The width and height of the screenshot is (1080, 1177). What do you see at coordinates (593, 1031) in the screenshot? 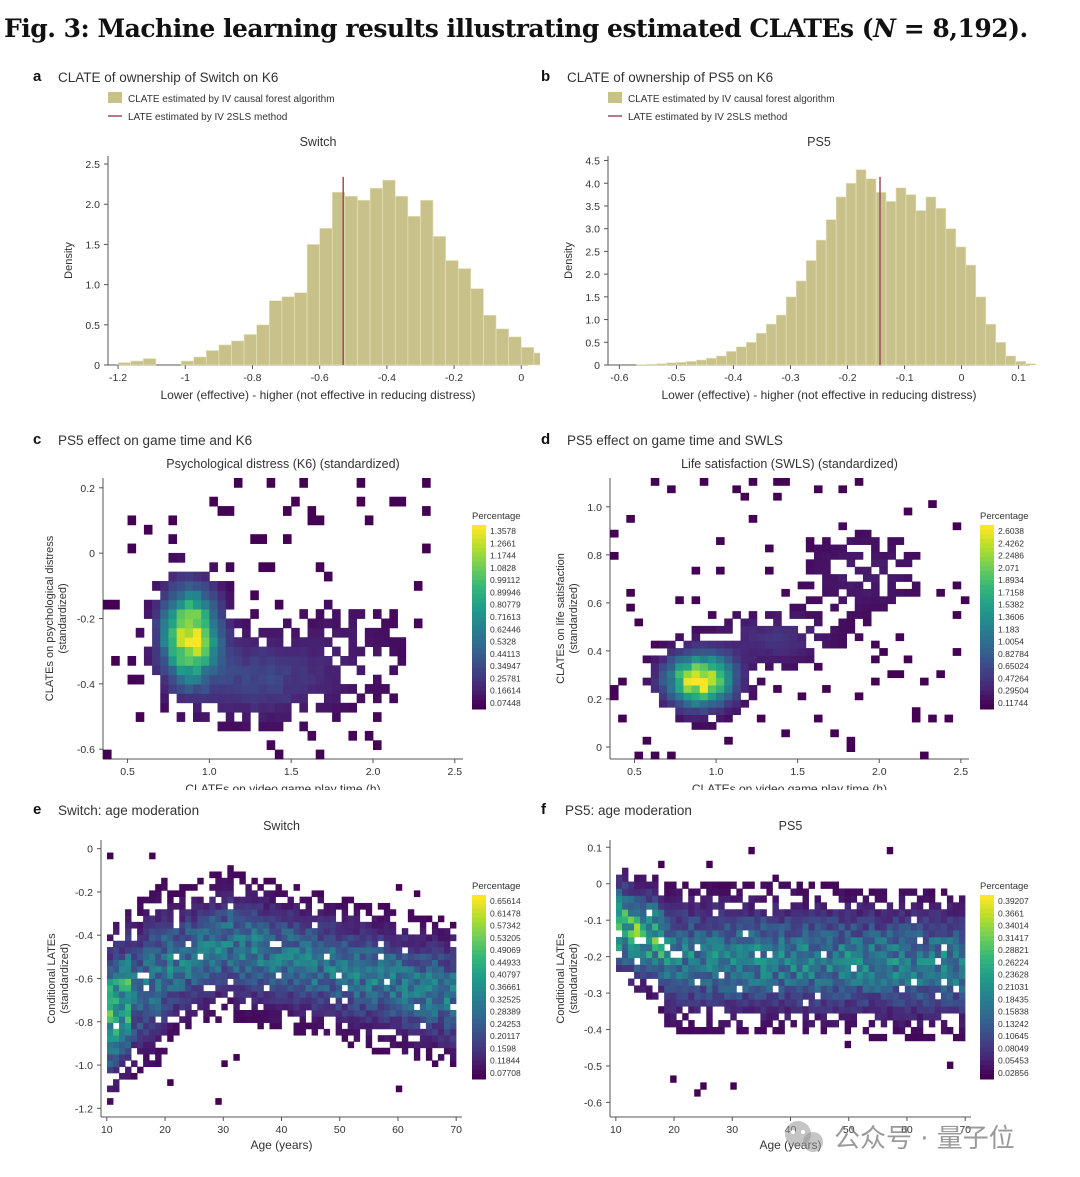
I see `y-tick-label: -0.4` at bounding box center [593, 1031].